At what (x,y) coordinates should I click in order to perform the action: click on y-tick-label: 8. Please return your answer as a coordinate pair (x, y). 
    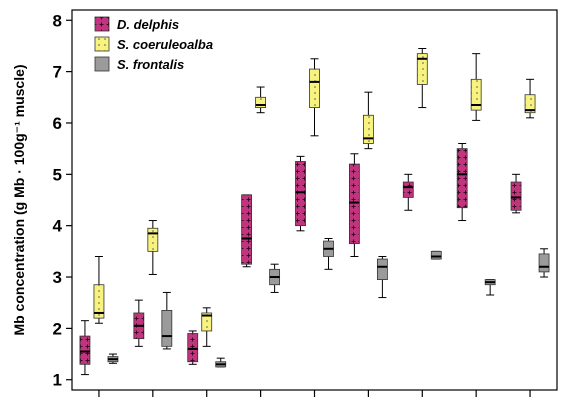
    Looking at the image, I should click on (57, 20).